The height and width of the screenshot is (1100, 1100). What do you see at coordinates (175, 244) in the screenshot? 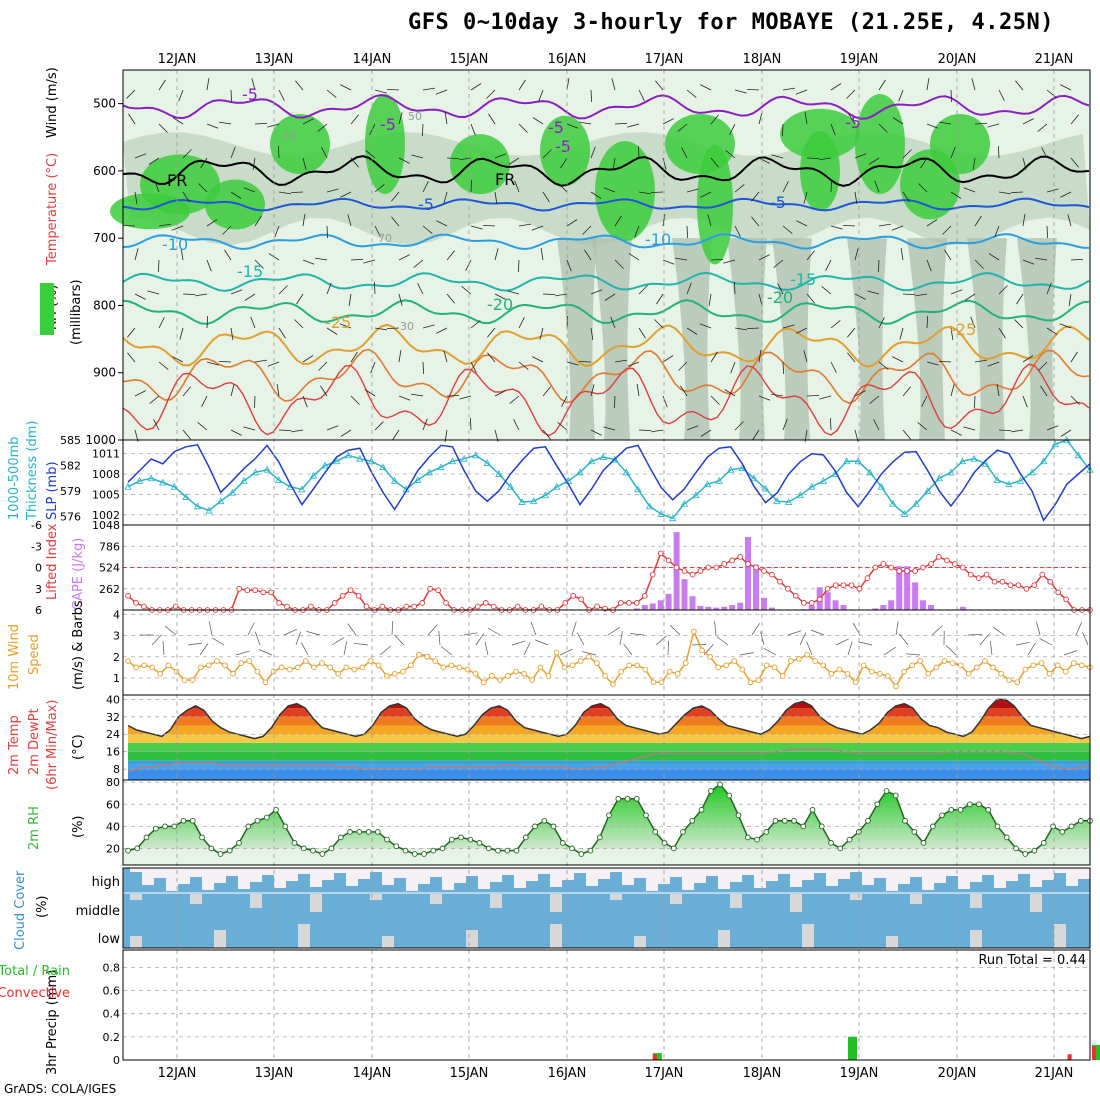
I see `contour-label: -10` at bounding box center [175, 244].